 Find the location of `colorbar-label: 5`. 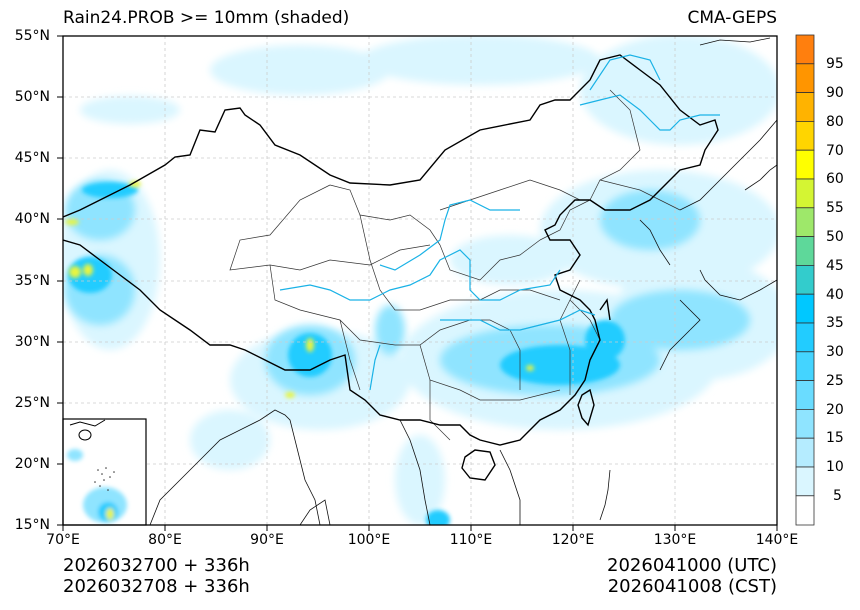

colorbar-label: 5 is located at coordinates (837, 496).